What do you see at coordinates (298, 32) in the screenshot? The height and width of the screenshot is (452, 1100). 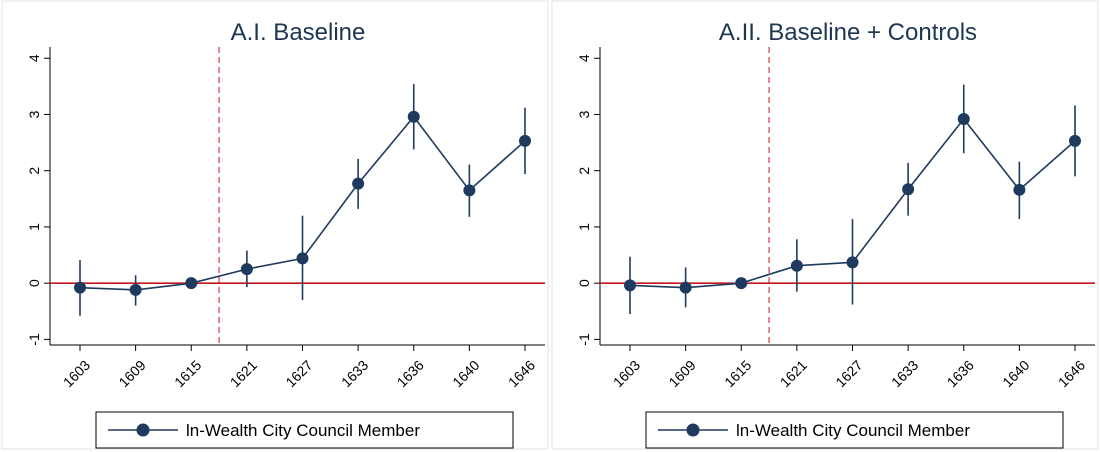 I see `chart-title: A.I. Baseline` at bounding box center [298, 32].